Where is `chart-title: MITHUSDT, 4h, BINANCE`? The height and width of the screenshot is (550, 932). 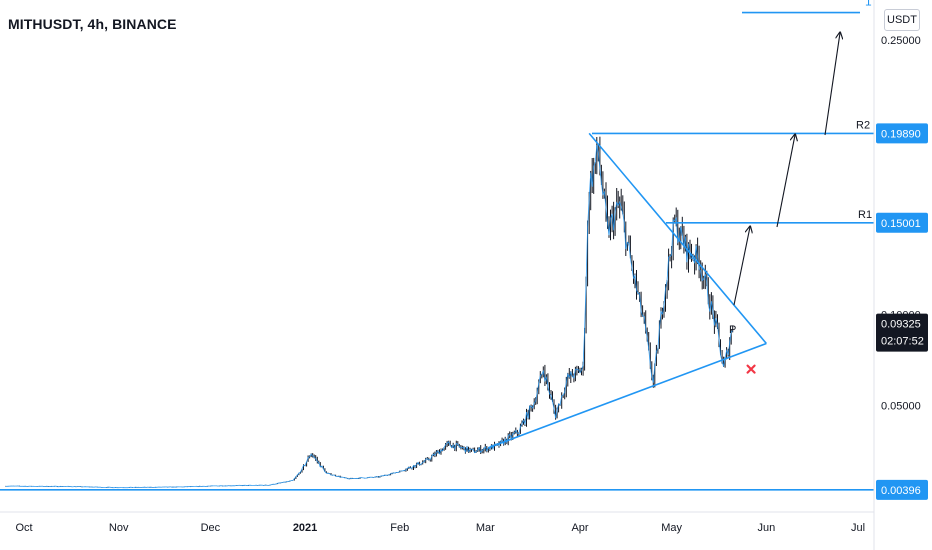
chart-title: MITHUSDT, 4h, BINANCE is located at coordinates (92, 24).